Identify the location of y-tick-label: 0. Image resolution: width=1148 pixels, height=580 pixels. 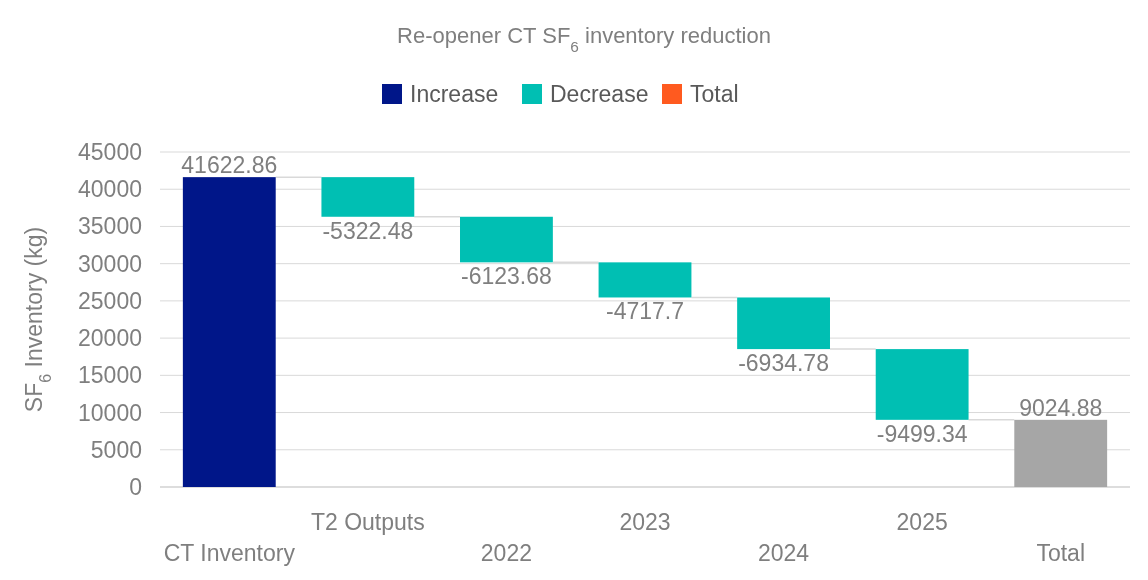
(135, 487).